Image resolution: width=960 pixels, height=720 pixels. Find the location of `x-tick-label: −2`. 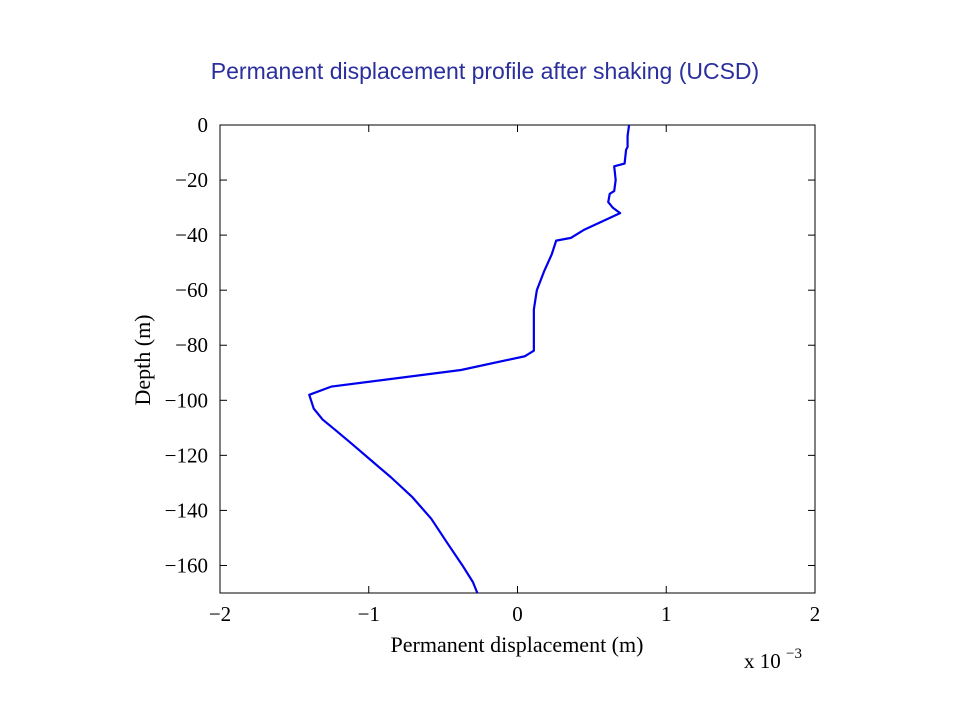

x-tick-label: −2 is located at coordinates (220, 614).